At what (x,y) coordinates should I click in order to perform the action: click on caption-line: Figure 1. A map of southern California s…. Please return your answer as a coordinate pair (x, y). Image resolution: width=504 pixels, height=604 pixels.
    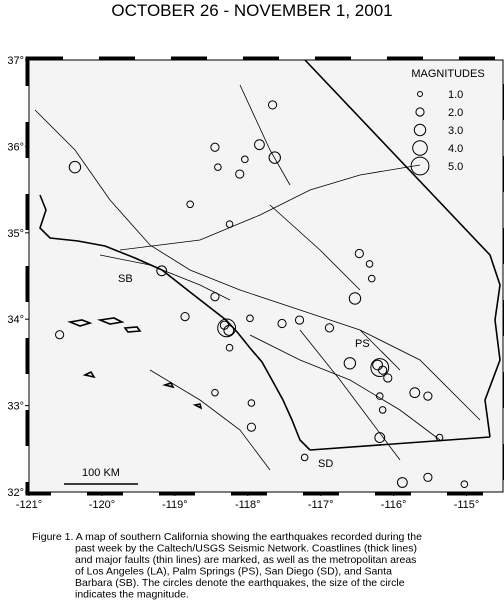
    Looking at the image, I should click on (227, 537).